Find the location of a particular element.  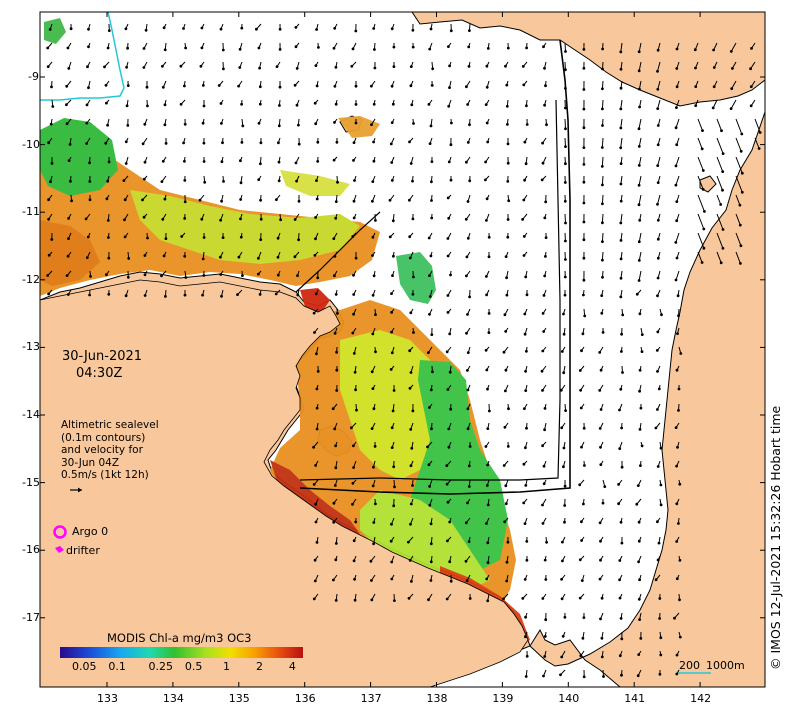

date-label: 30-Jun-2021 04:30Z is located at coordinates (102, 365).